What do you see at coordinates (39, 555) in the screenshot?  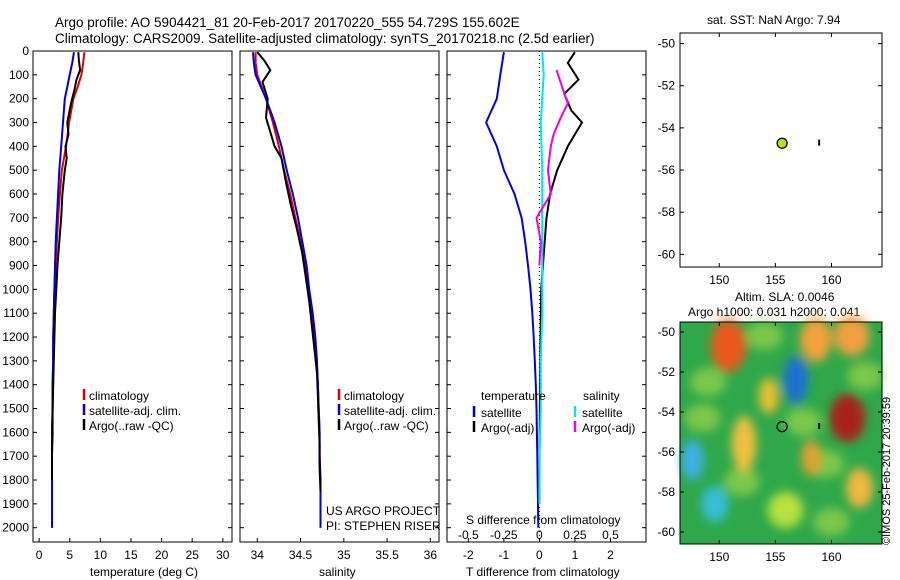 I see `temperature-xtick-label: 0` at bounding box center [39, 555].